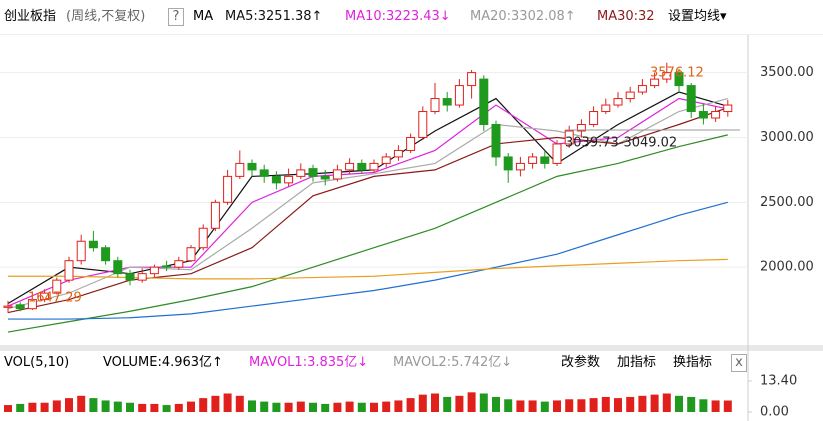 The image size is (823, 421). What do you see at coordinates (739, 363) in the screenshot?
I see `close-button: x` at bounding box center [739, 363].